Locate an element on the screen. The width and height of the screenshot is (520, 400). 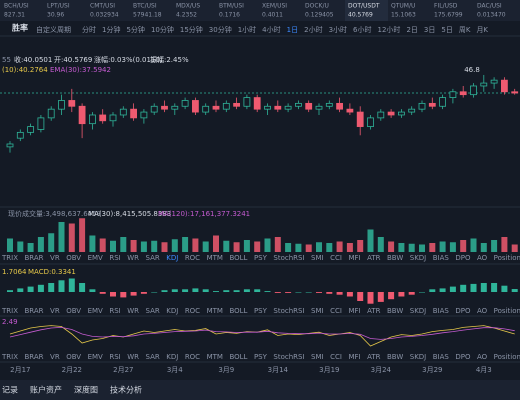
period-tab: 5分钟 is located at coordinates (135, 29).